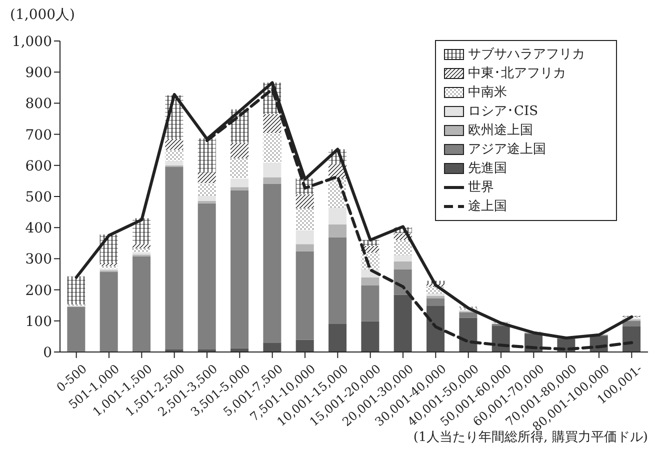 This screenshot has width=662, height=453. I want to click on legend-label: 欧州途上国, so click(500, 131).